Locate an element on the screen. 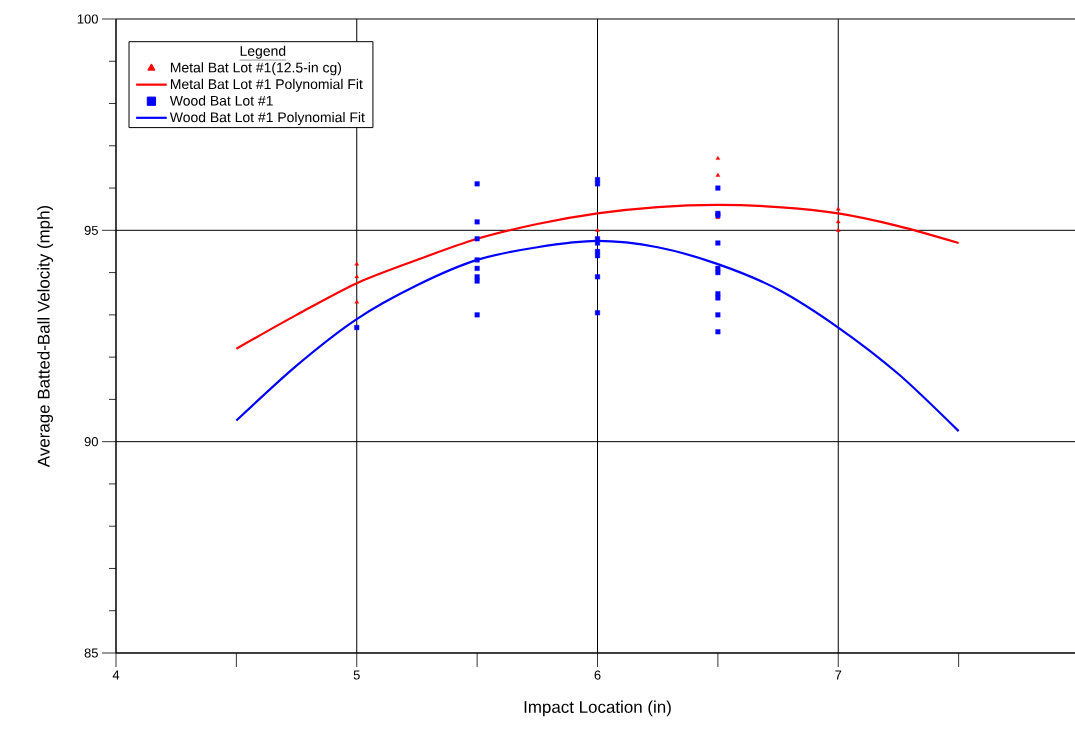 This screenshot has width=1075, height=730. y-tick-label: 100 is located at coordinates (87, 19).